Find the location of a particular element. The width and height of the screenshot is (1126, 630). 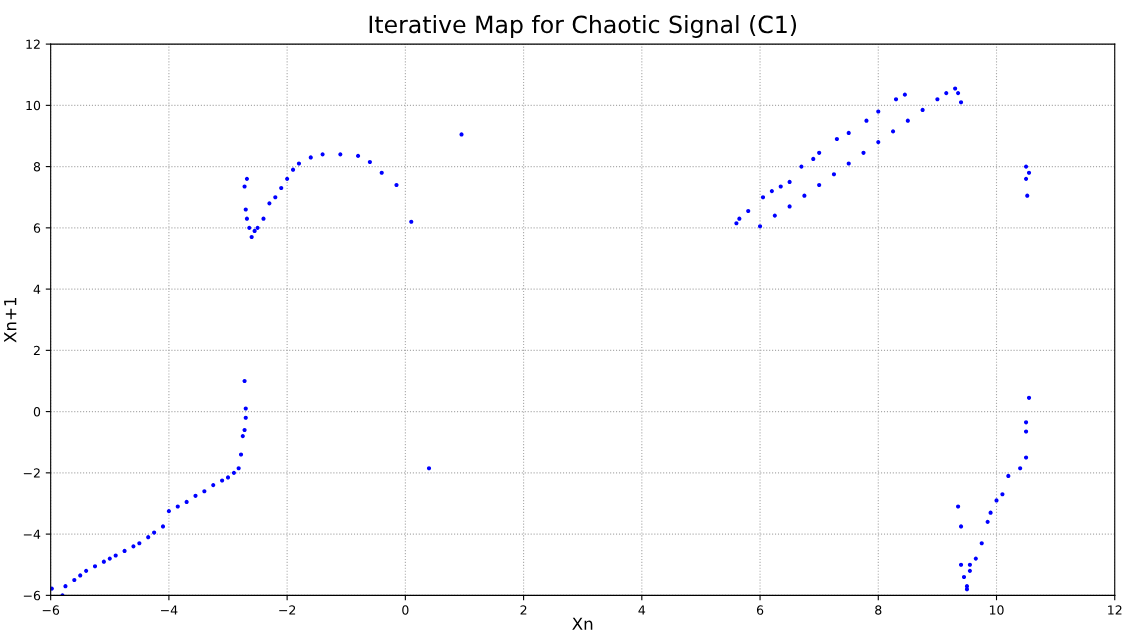

x-axis-title: Xn is located at coordinates (582, 623).